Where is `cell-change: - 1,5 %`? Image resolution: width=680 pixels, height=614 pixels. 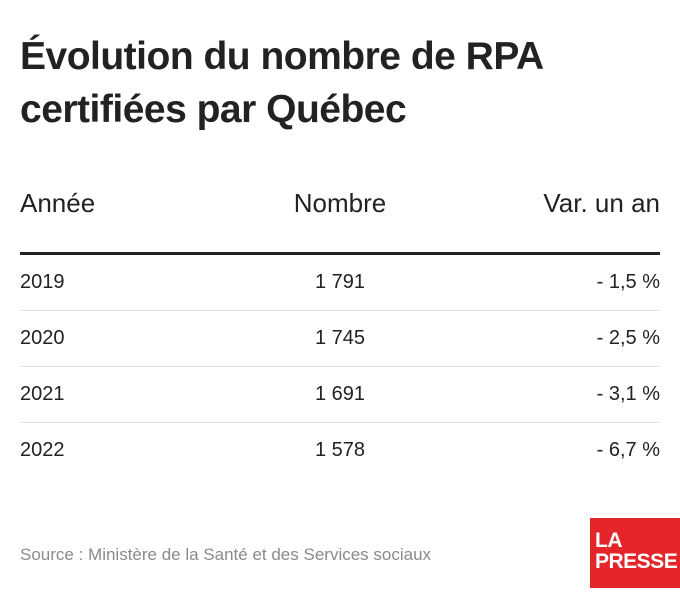
cell-change: - 1,5 % is located at coordinates (560, 282).